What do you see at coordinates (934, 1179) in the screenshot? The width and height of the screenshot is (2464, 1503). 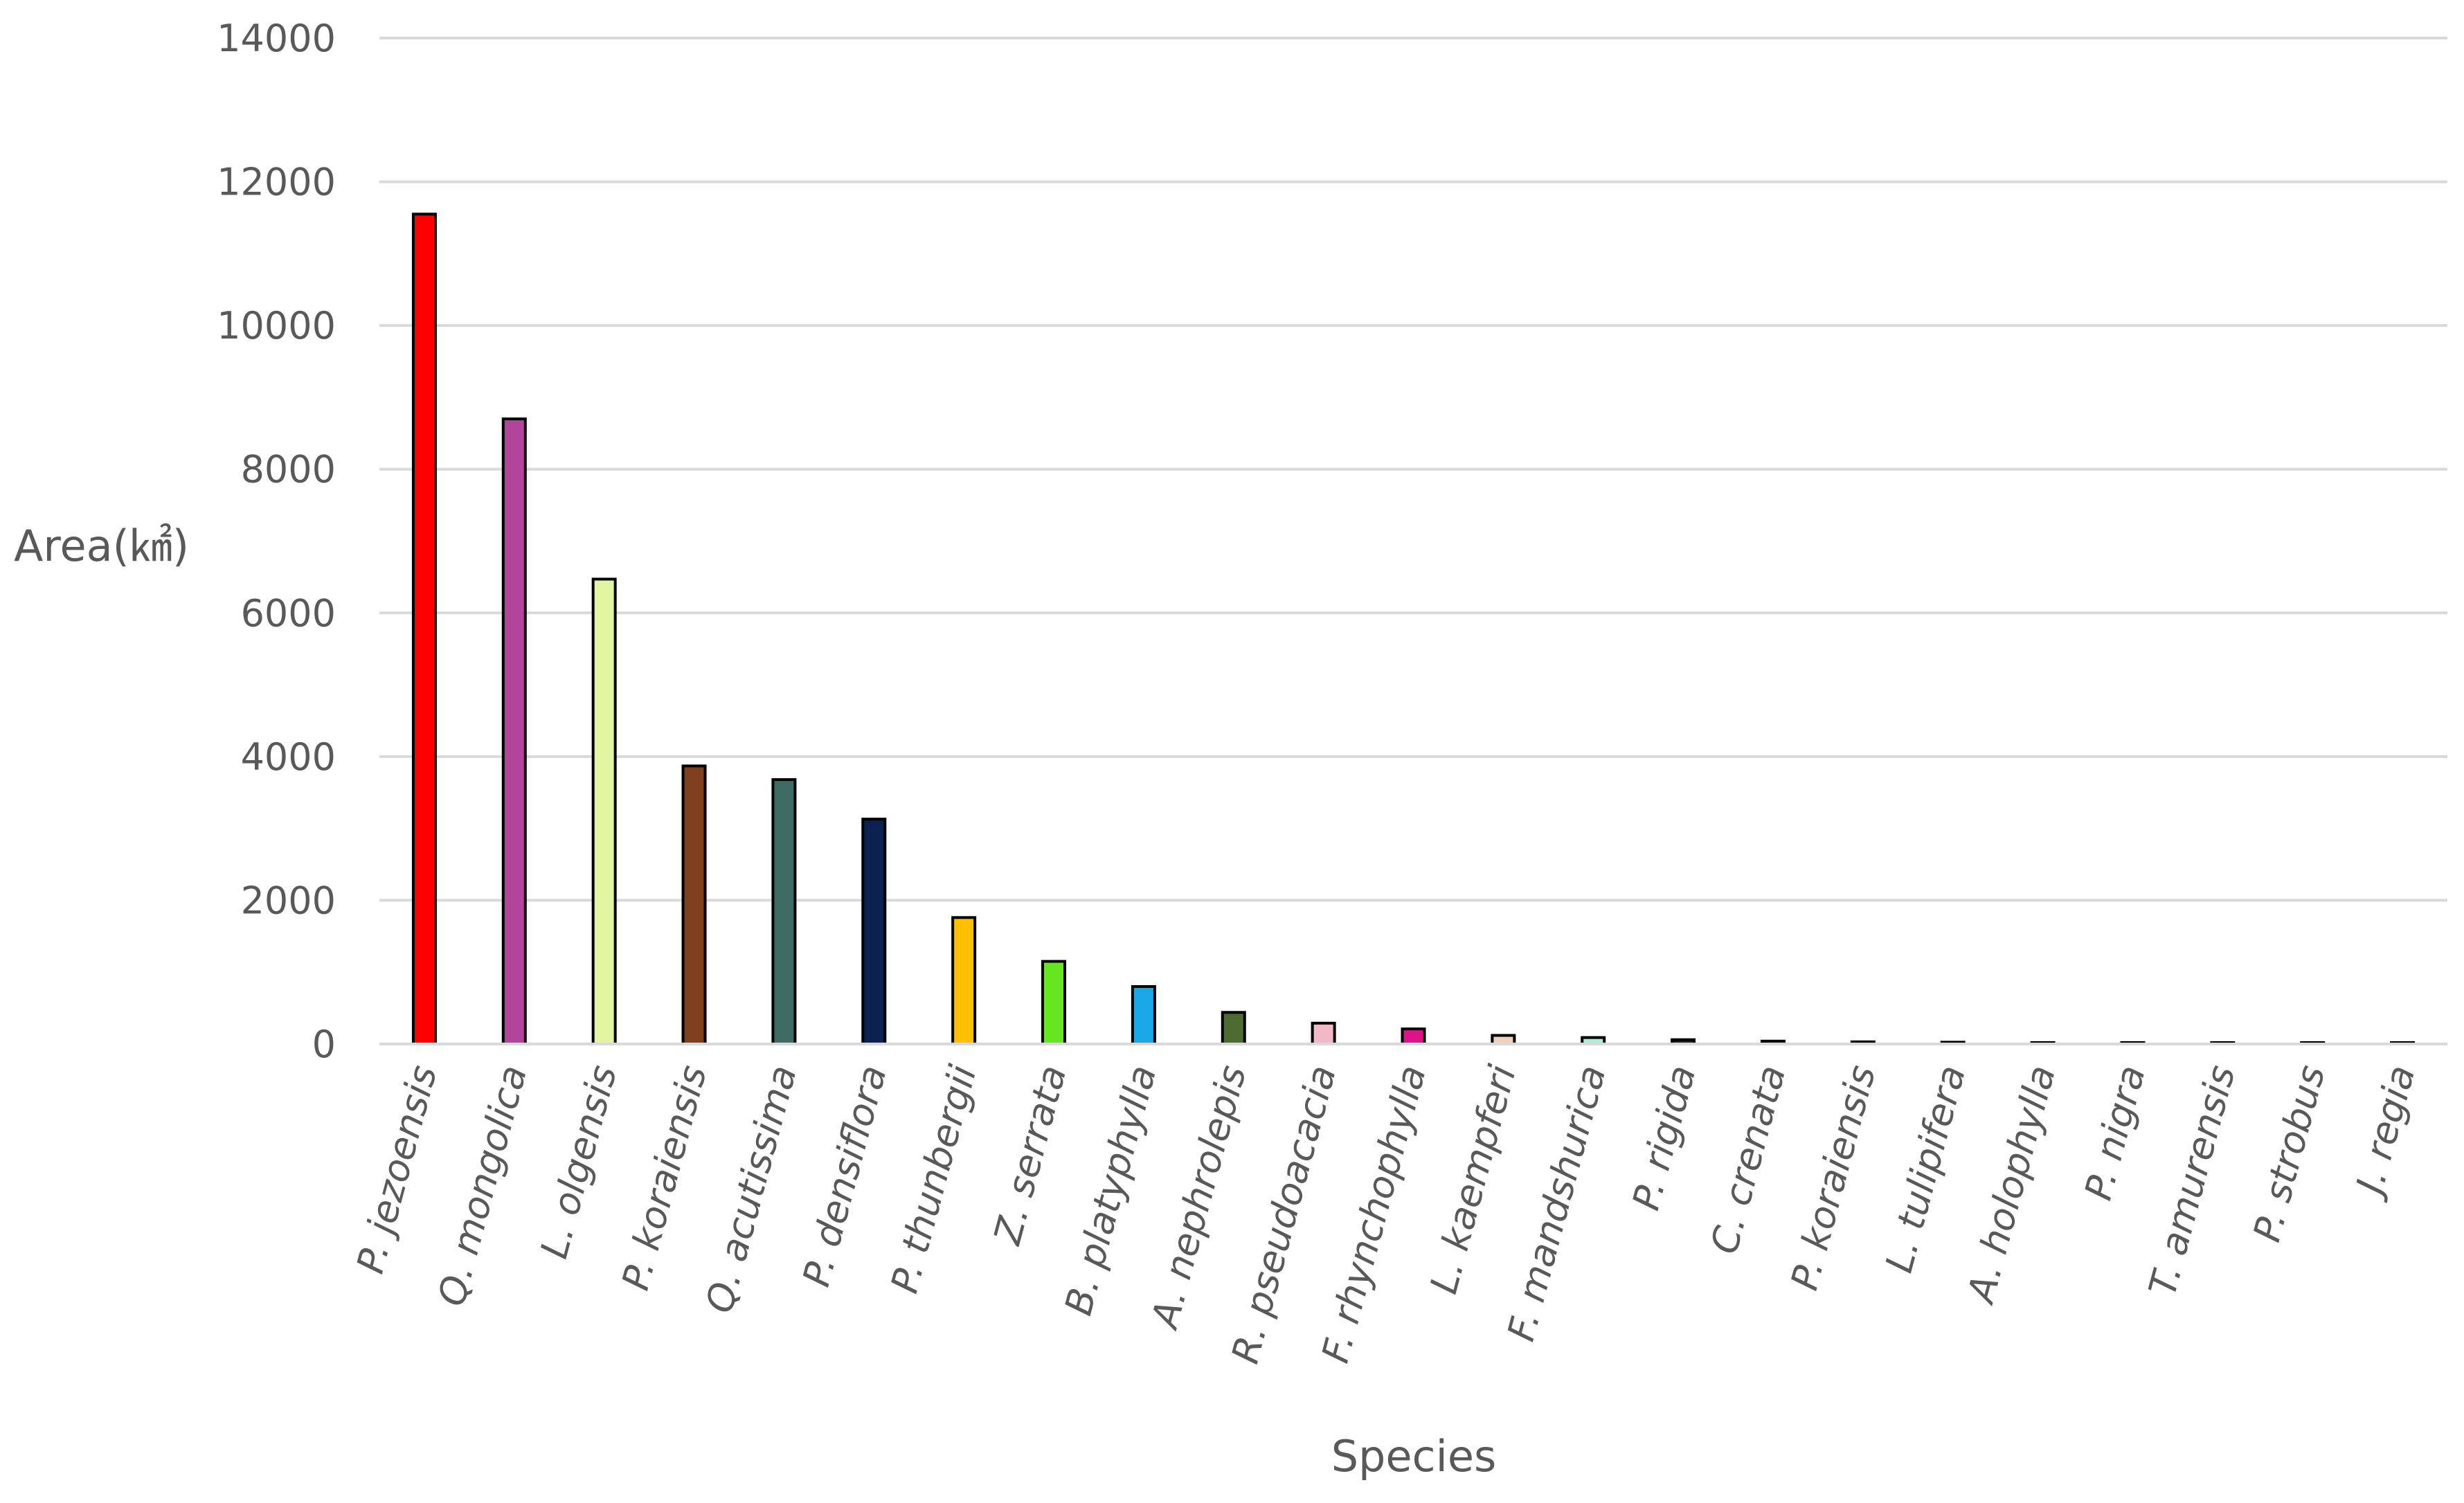 I see `x-category-label: P. thunbergii` at bounding box center [934, 1179].